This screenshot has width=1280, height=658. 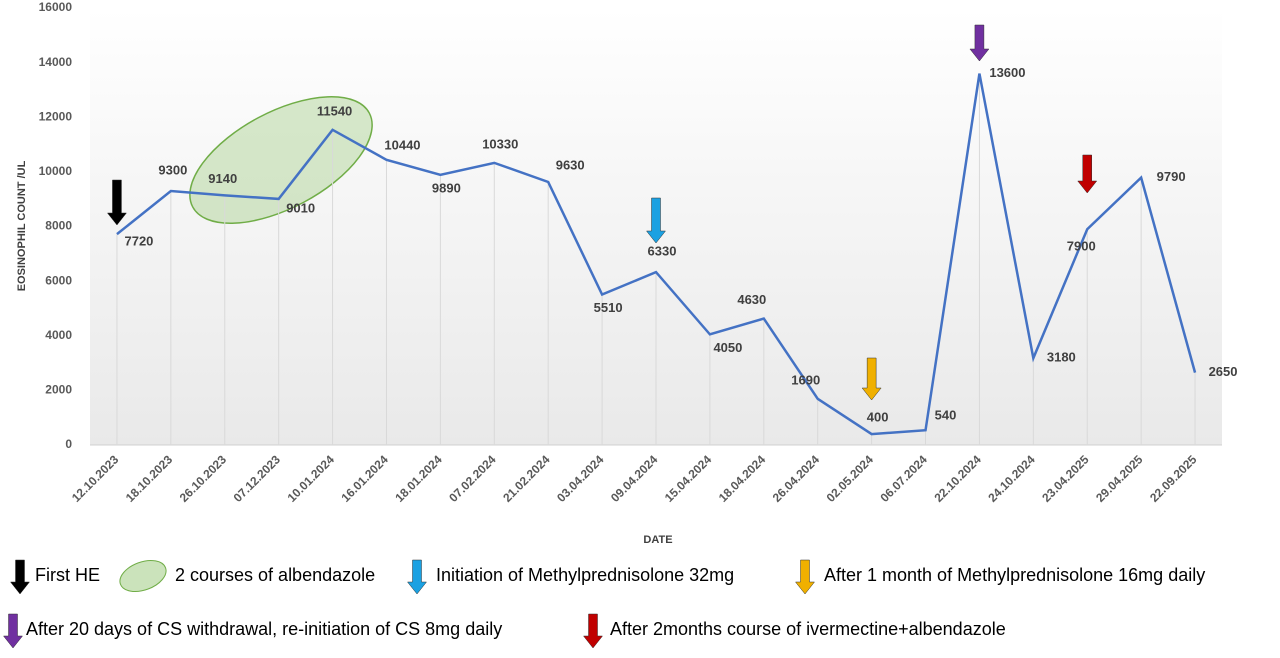 What do you see at coordinates (904, 478) in the screenshot?
I see `x-tick-label: 06.07.2024` at bounding box center [904, 478].